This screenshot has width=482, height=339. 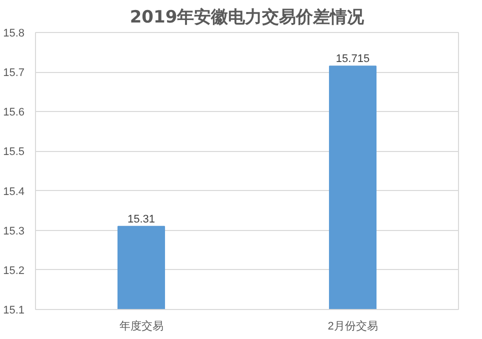 I want to click on y-tick-label: 15.4, so click(x=14, y=192).